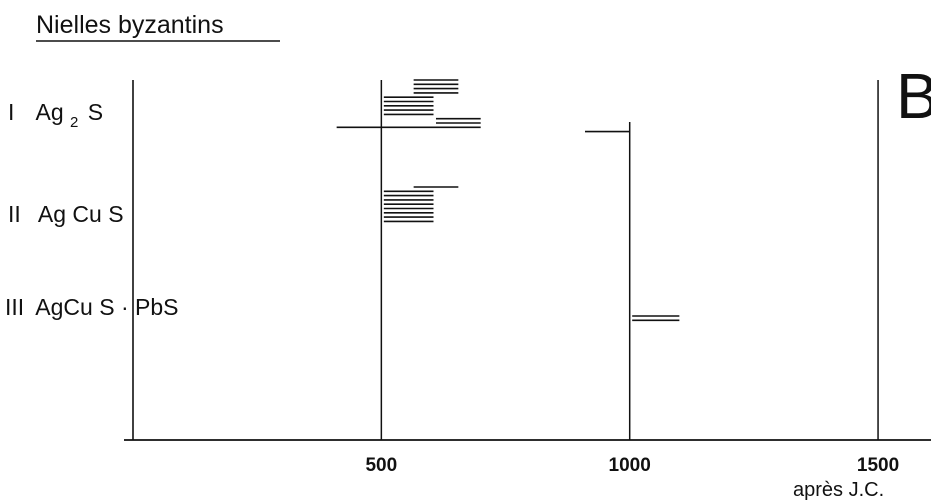  What do you see at coordinates (913, 96) in the screenshot?
I see `panel-letter: B` at bounding box center [913, 96].